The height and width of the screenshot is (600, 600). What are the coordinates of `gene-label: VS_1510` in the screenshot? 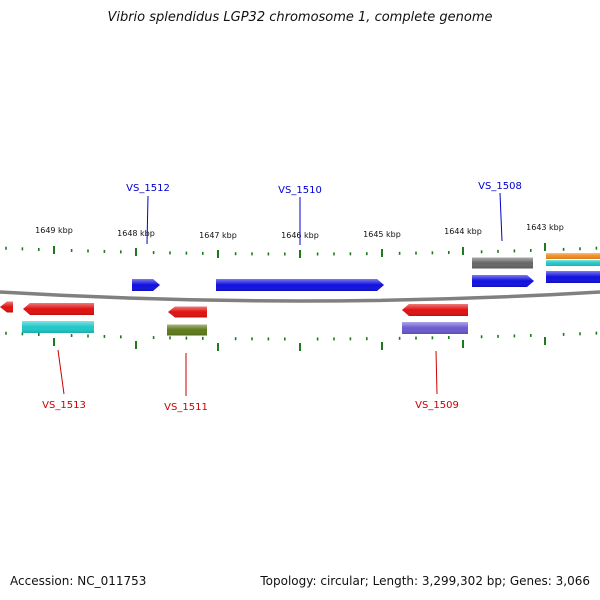 It's located at (300, 190).